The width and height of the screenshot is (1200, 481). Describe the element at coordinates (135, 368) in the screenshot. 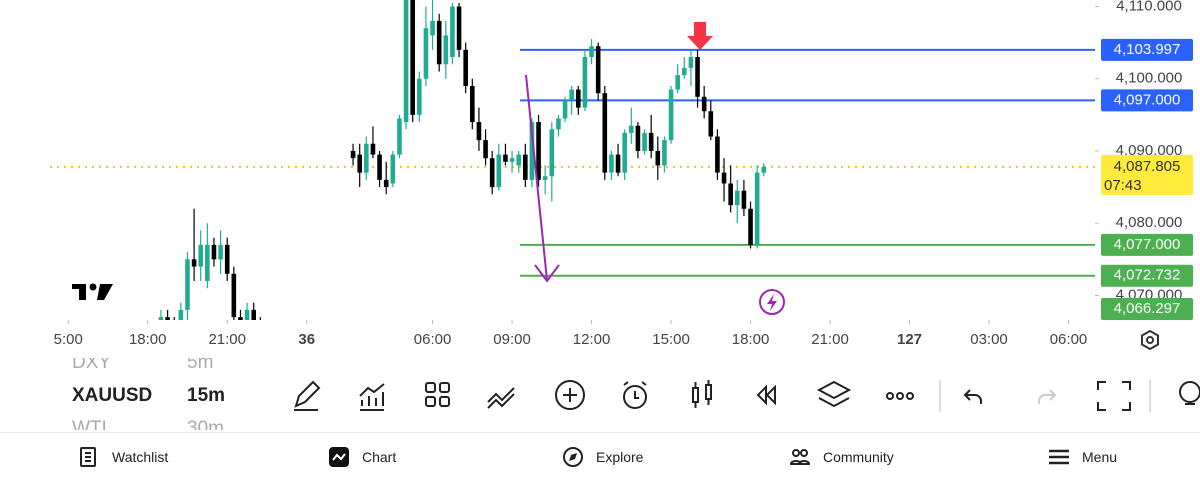

I see `symbol-row: DXY 5m` at that location.